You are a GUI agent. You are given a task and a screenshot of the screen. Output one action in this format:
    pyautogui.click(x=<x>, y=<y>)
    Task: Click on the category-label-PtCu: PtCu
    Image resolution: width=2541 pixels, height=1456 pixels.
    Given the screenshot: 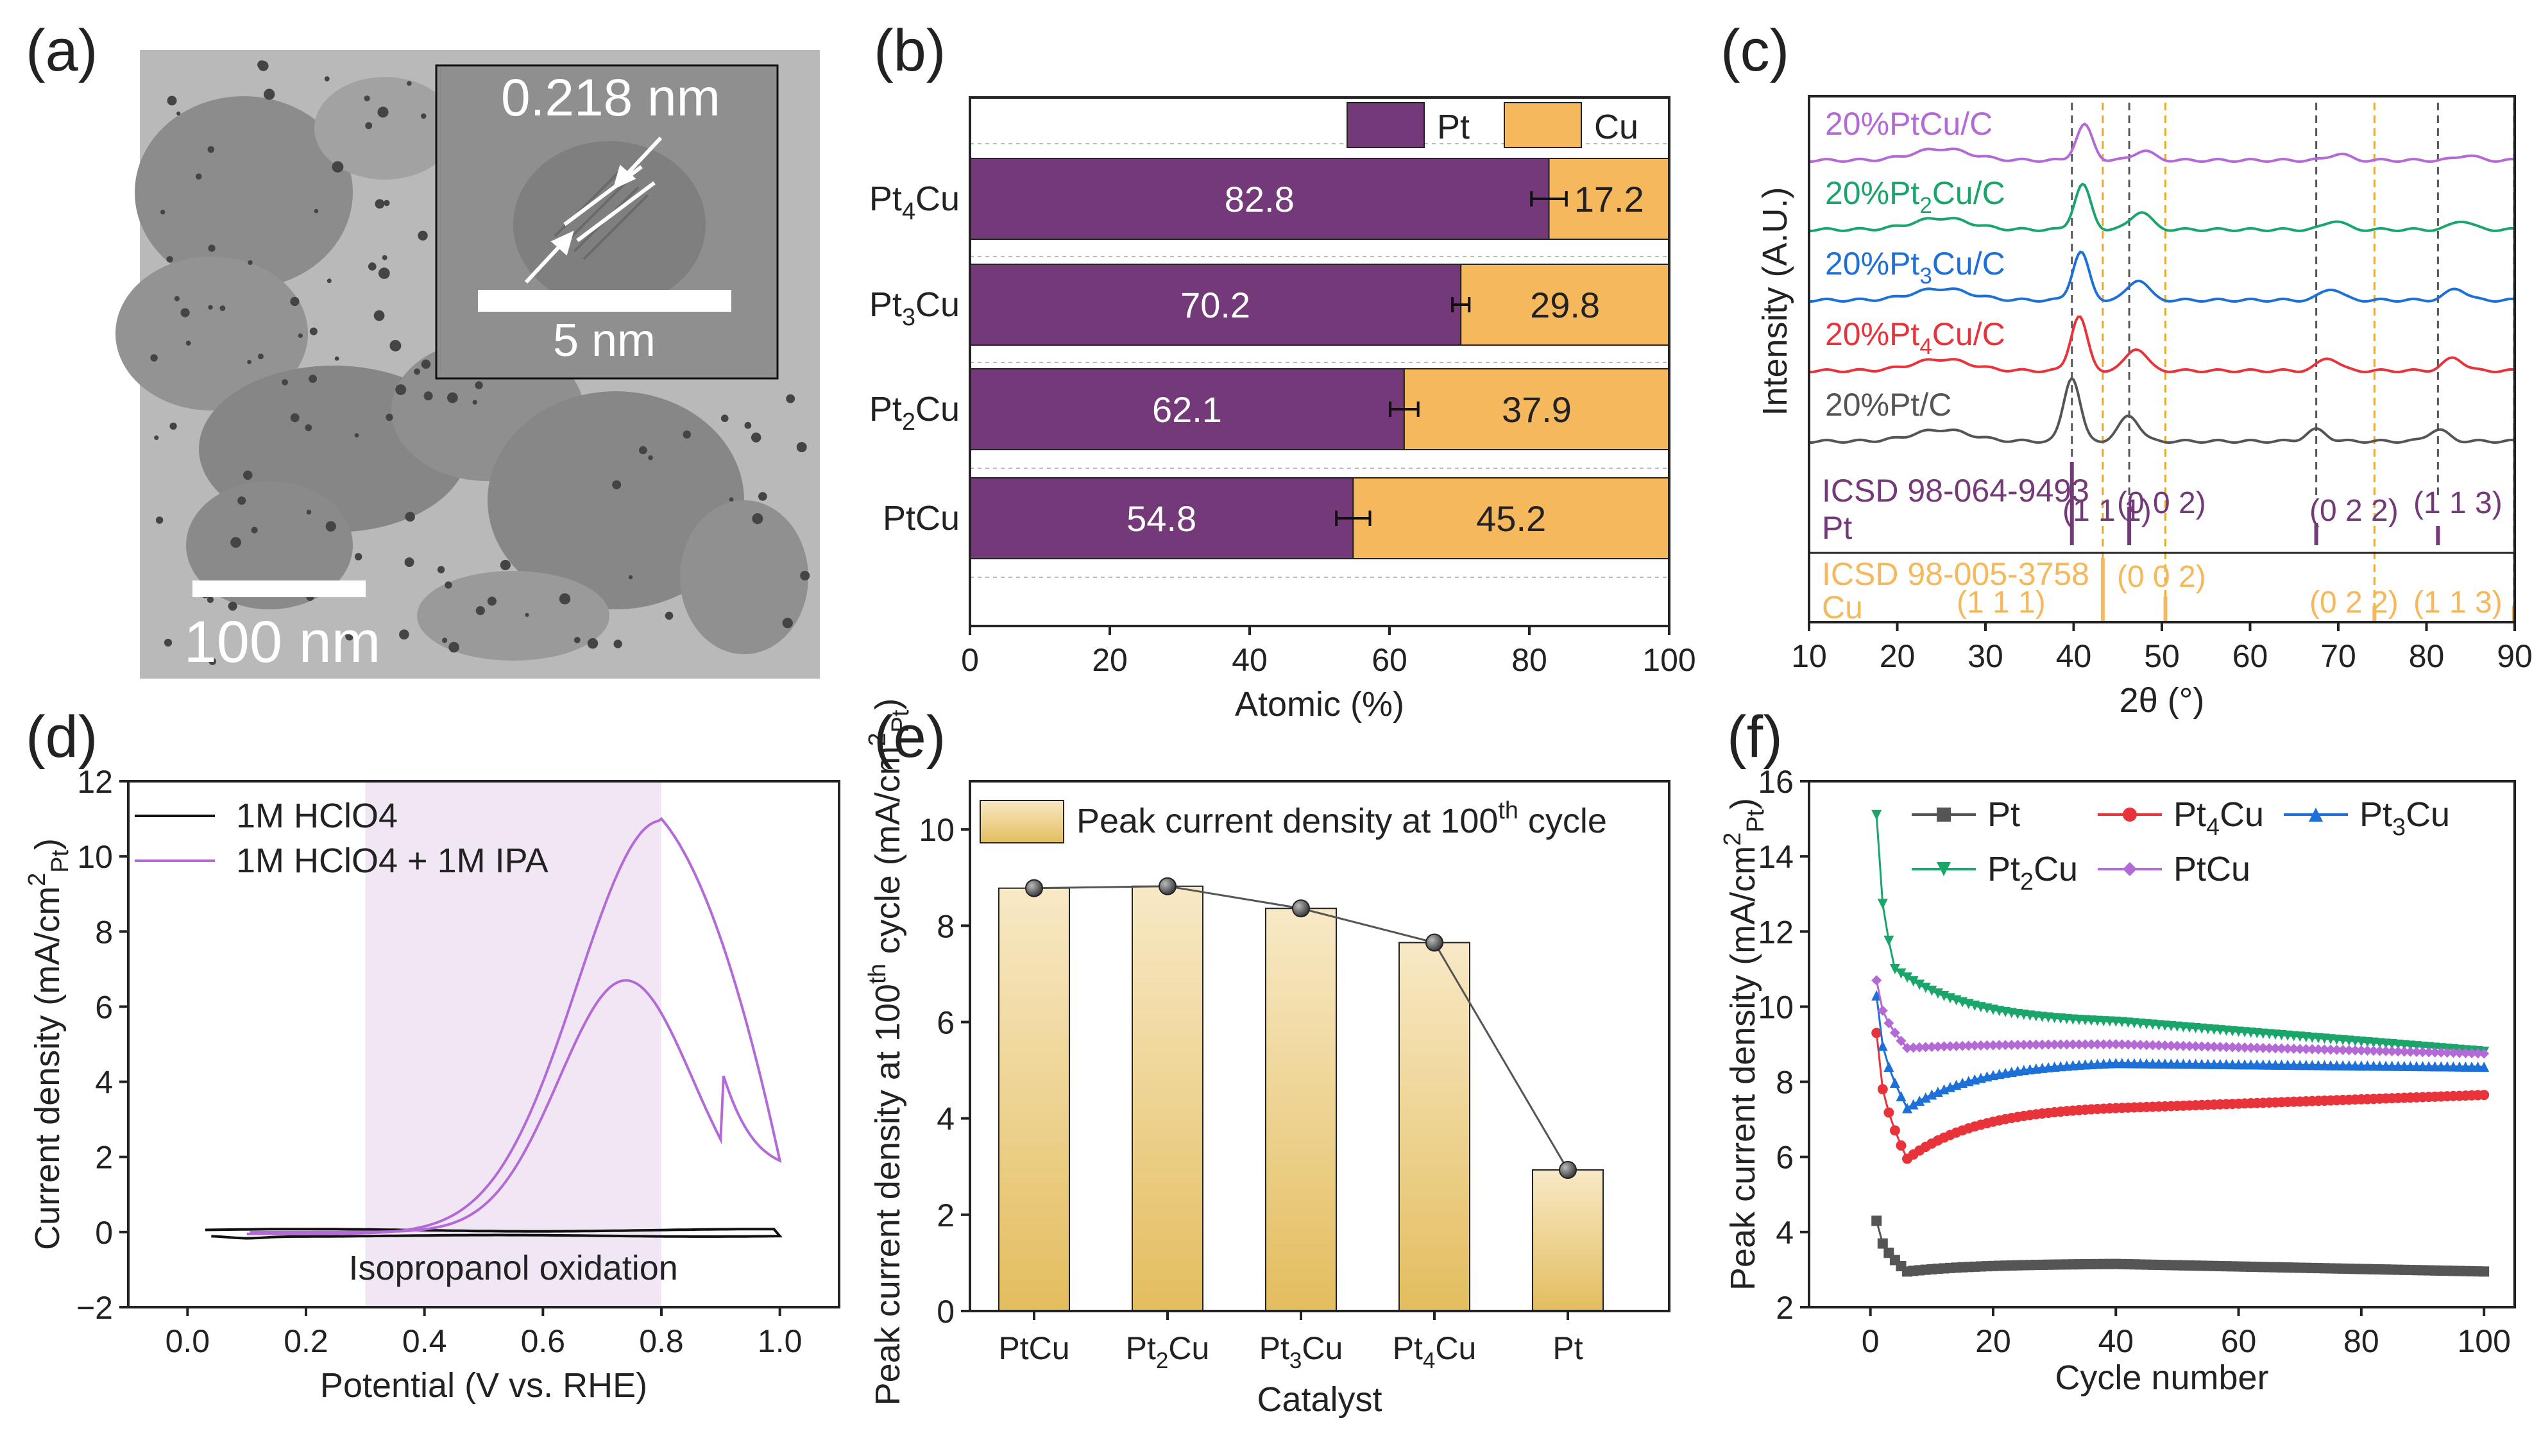 What is the action you would take?
    pyautogui.click(x=1033, y=1348)
    